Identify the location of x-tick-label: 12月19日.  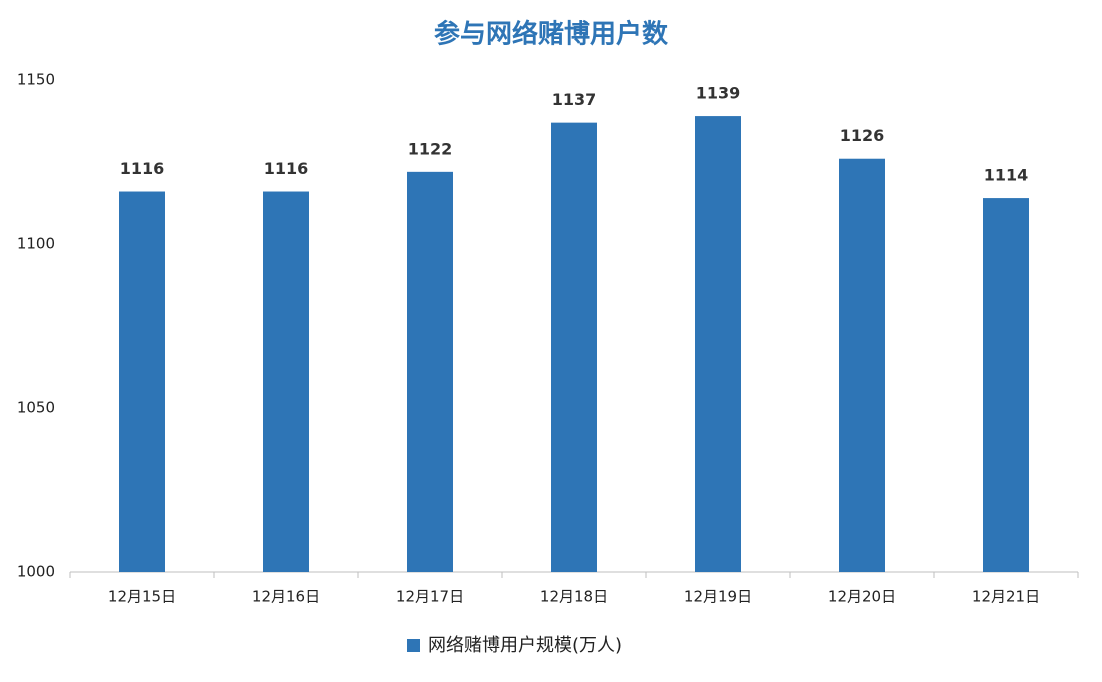
(718, 597).